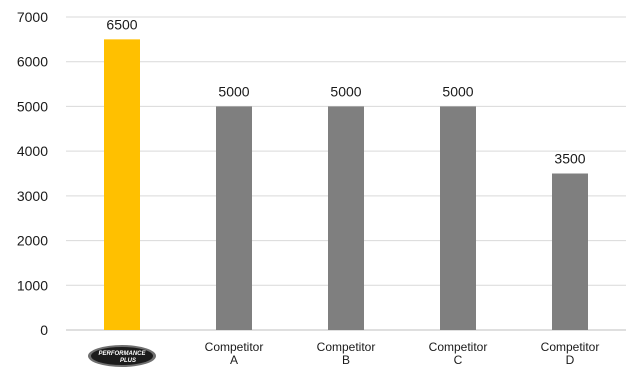 Image resolution: width=632 pixels, height=371 pixels. I want to click on x-tick-label: Competitor C, so click(458, 353).